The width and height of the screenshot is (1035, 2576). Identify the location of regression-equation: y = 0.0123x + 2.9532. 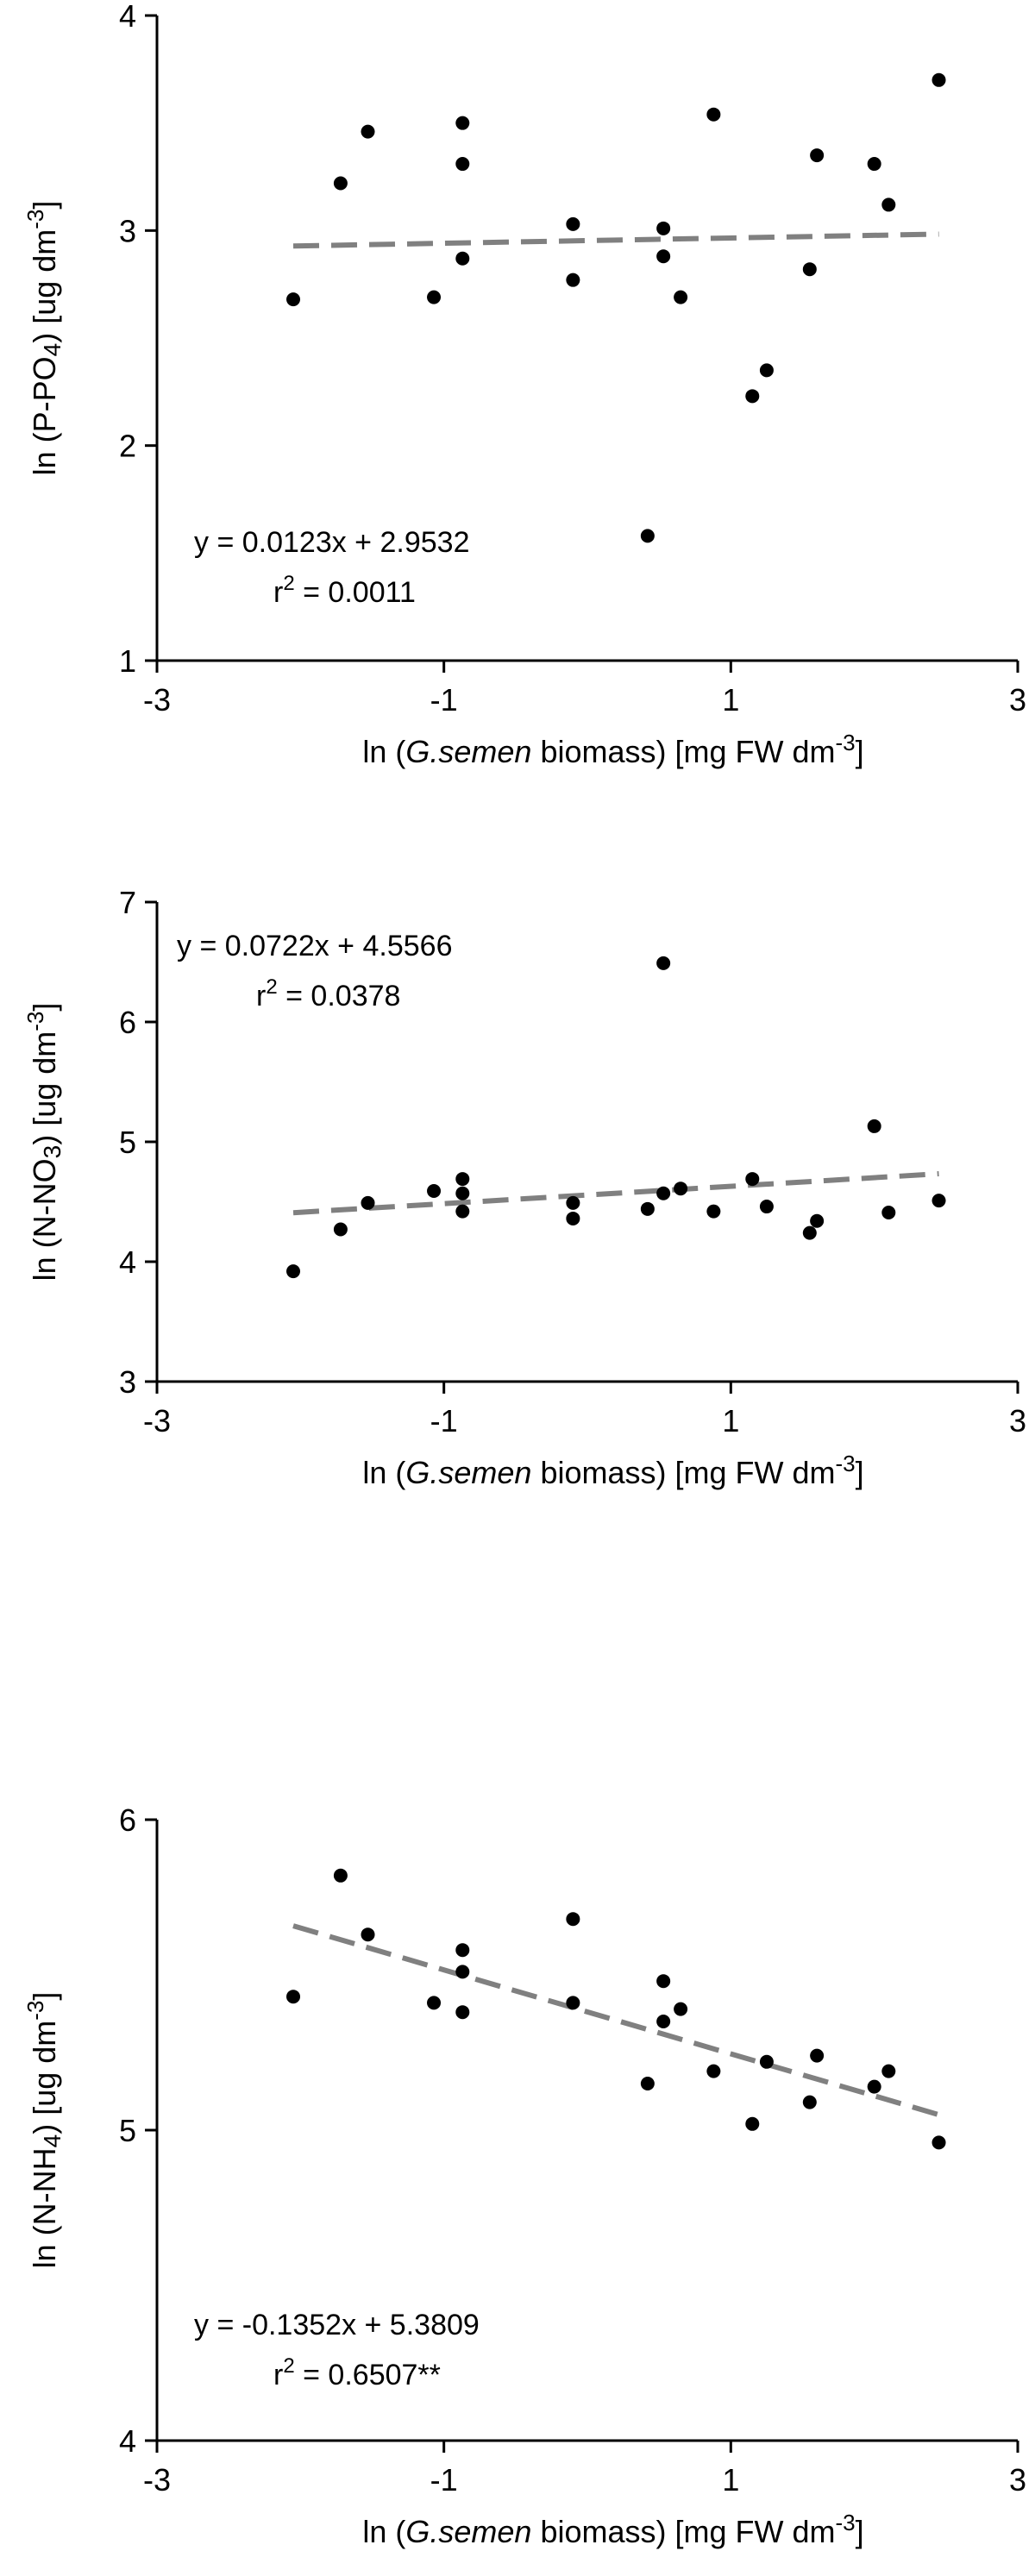
(332, 542).